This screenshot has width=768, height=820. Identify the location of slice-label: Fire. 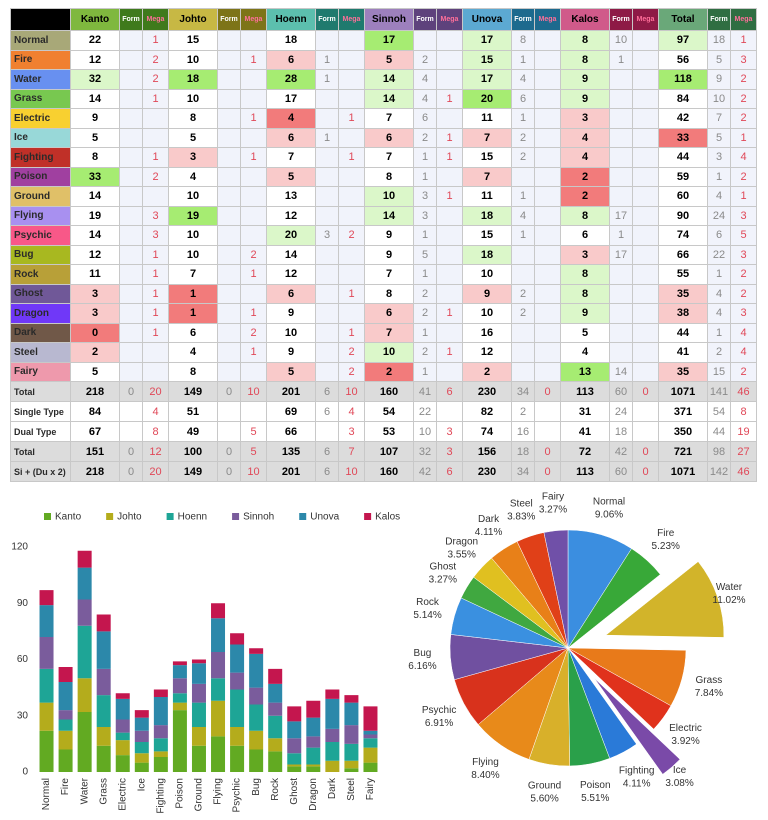
(666, 533).